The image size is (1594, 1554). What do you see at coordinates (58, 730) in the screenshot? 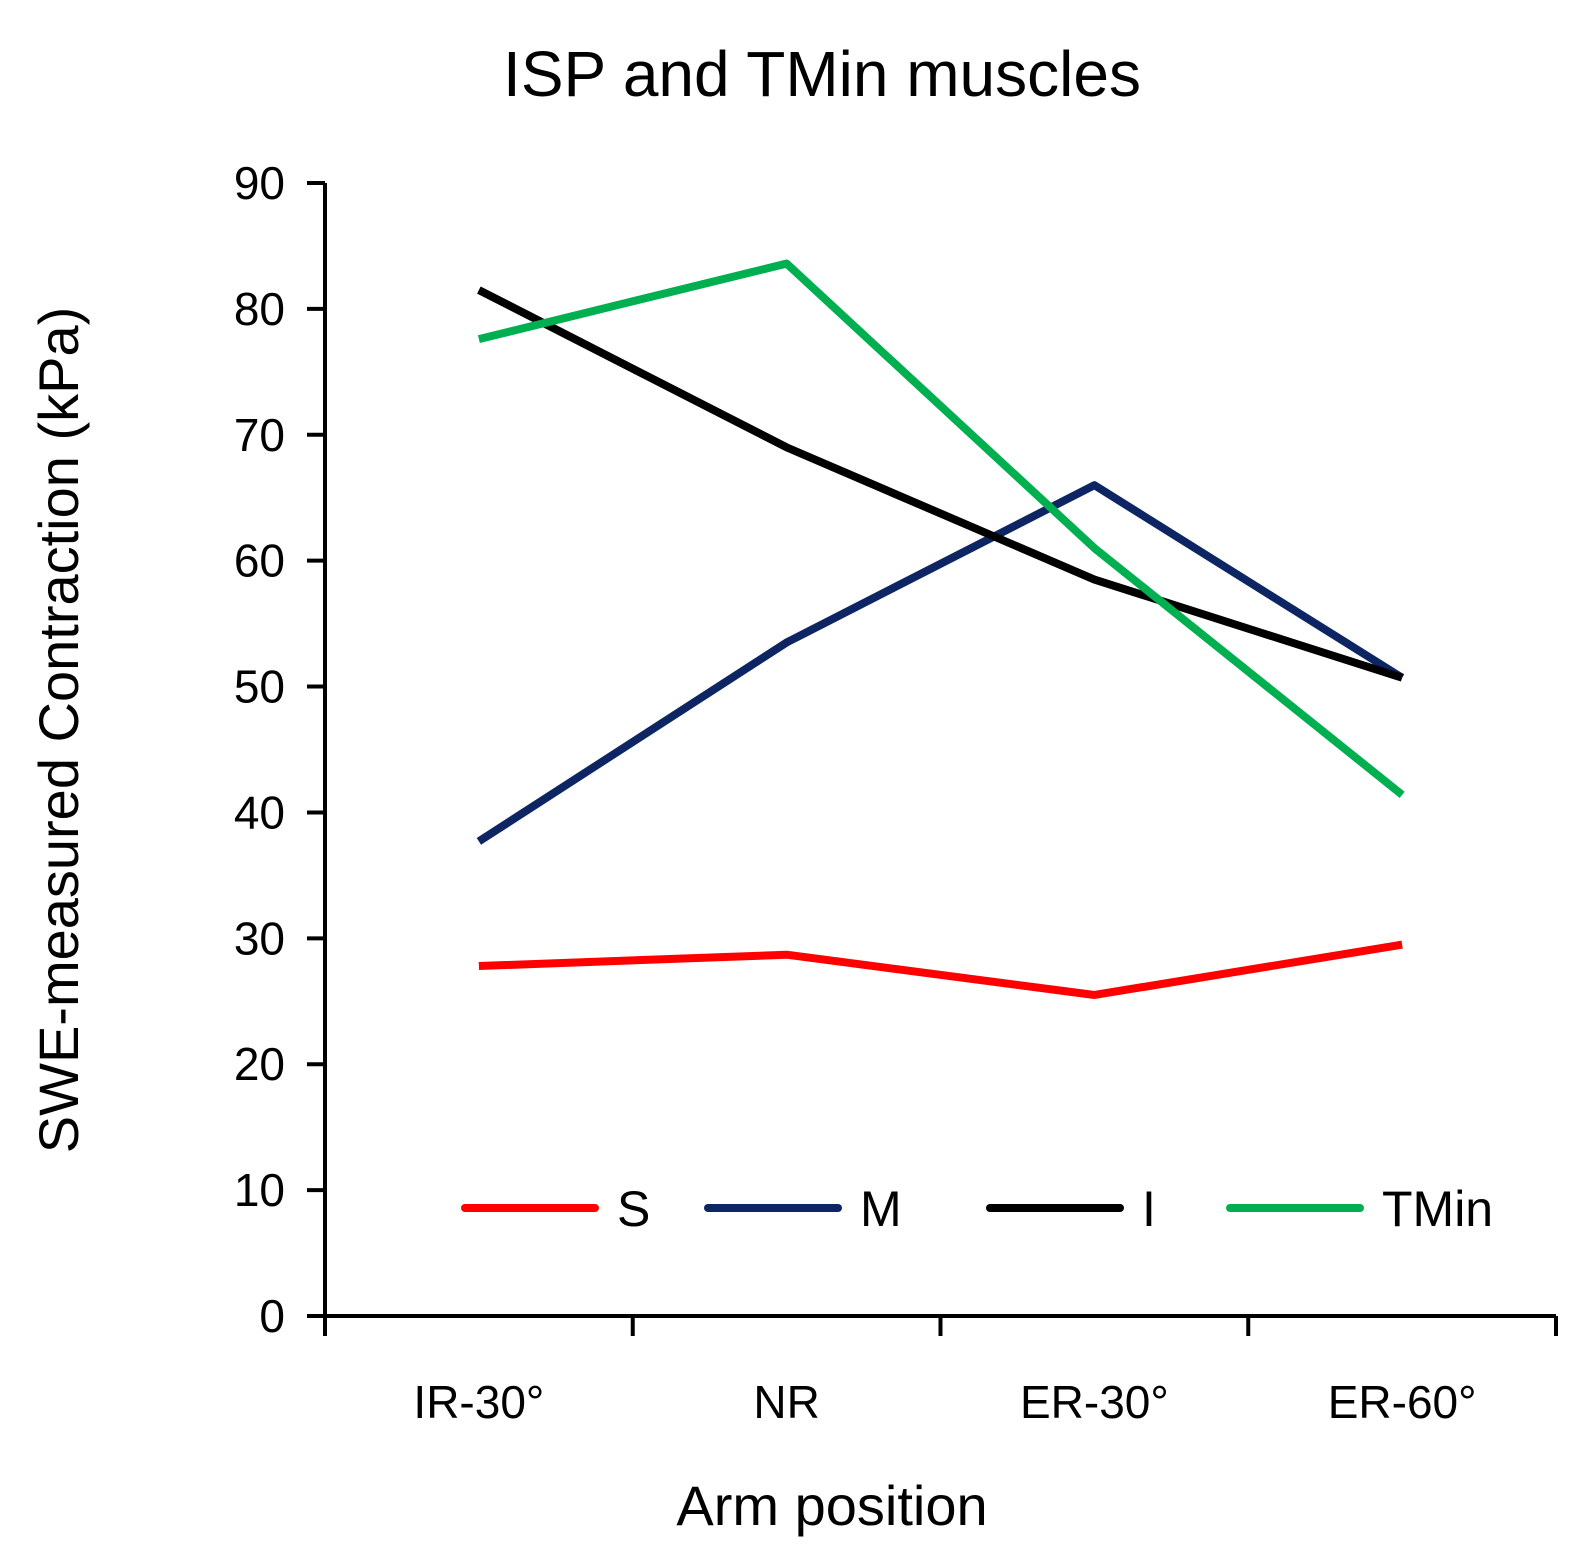
I see `y-axis-title: SWE-measured Contraction (kPa)` at bounding box center [58, 730].